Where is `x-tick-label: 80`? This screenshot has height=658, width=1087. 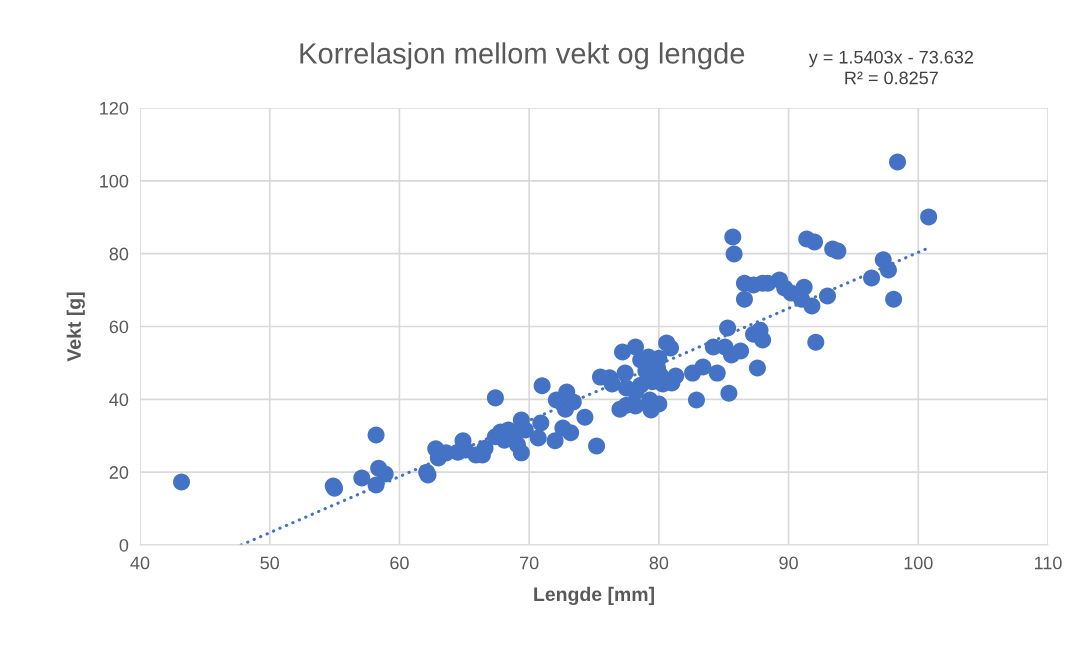 x-tick-label: 80 is located at coordinates (659, 563).